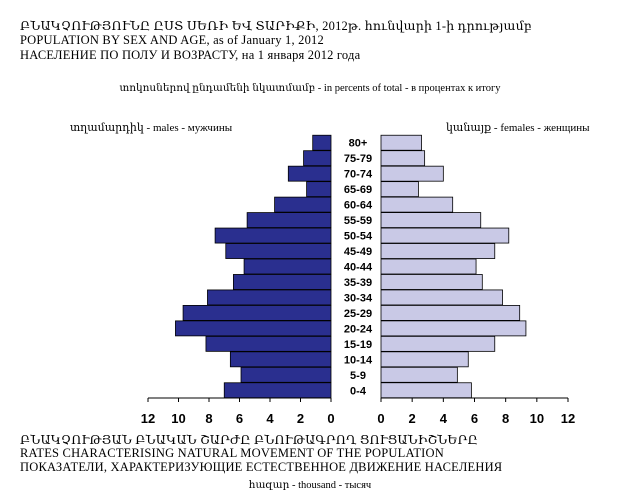 The image size is (620, 500). I want to click on age-group-label: 0-4, so click(358, 391).